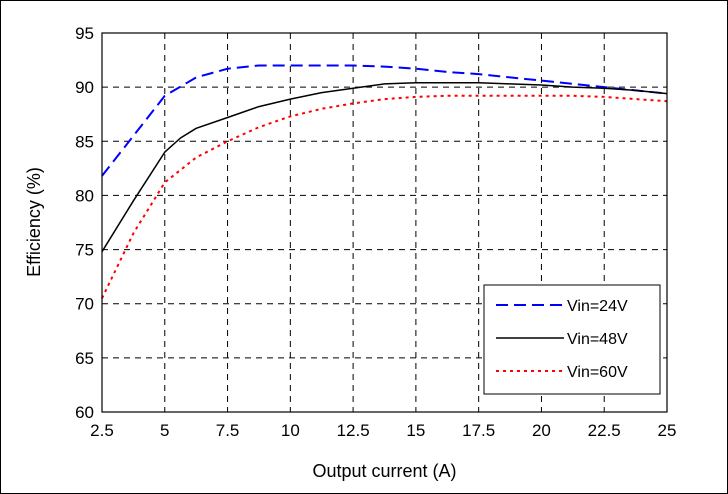 This screenshot has width=728, height=494. I want to click on x-tick-label: 17.5, so click(478, 430).